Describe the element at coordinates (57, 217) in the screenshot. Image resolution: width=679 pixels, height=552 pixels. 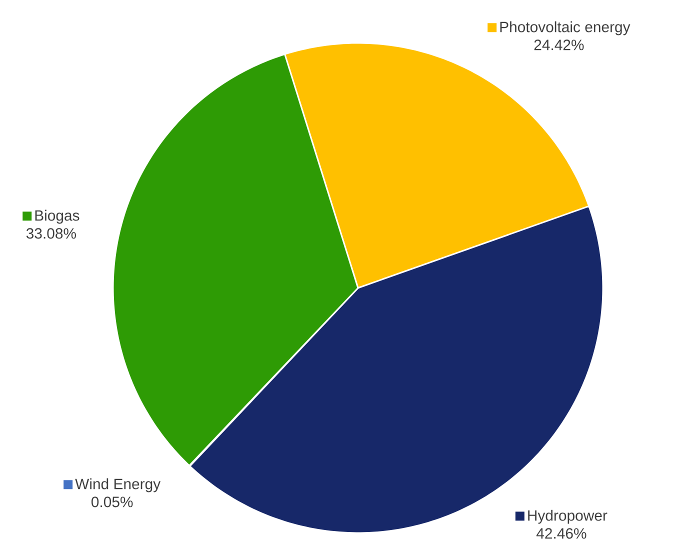
I see `legend-label: Biogas` at that location.